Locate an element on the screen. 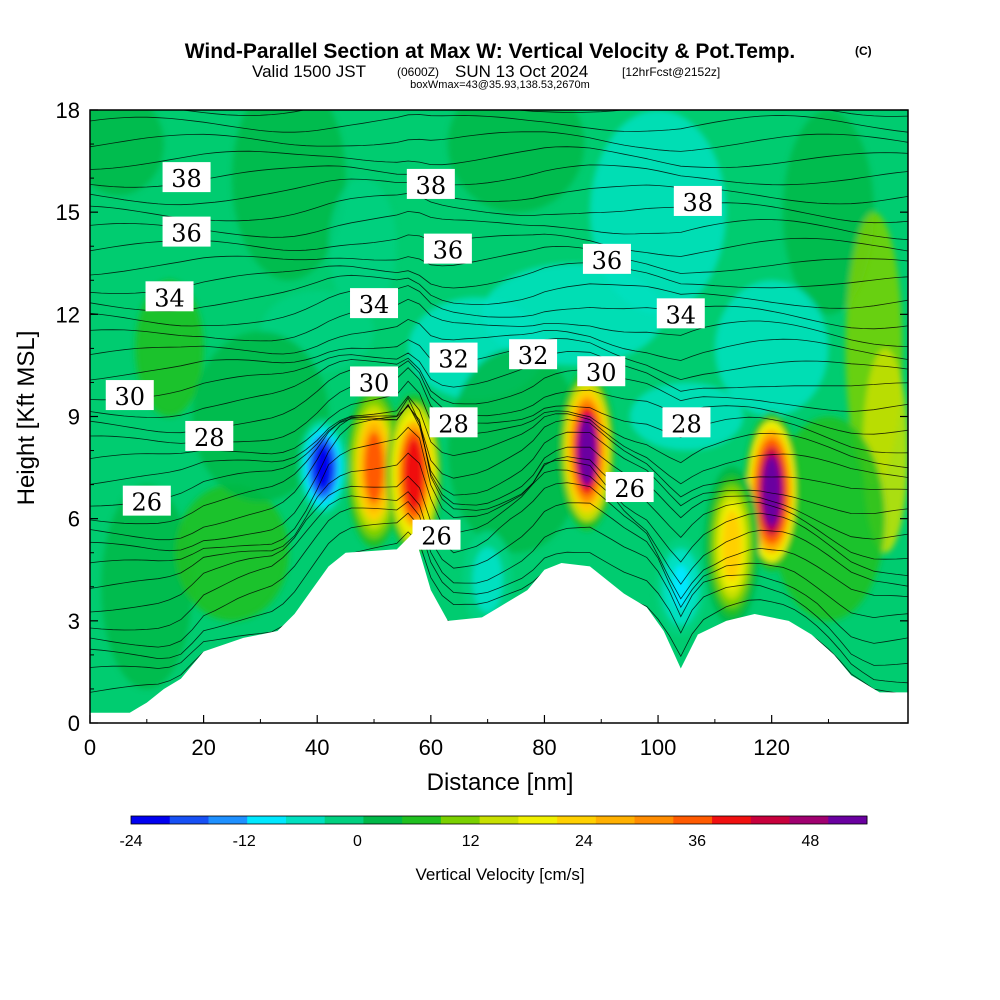  theta-label-28: 28 is located at coordinates (686, 422).